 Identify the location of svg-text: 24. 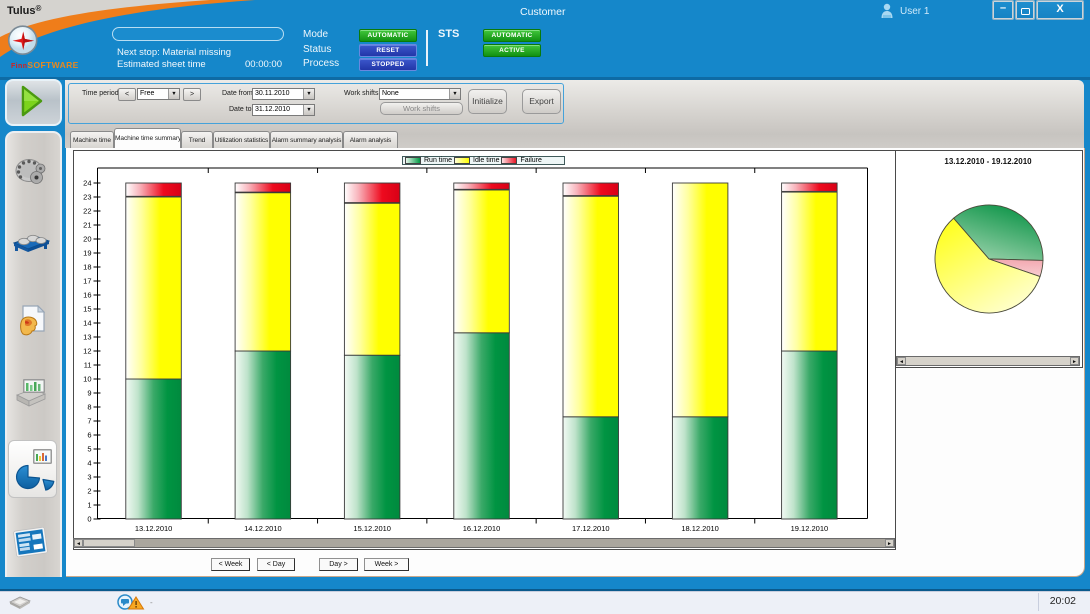
(87, 183).